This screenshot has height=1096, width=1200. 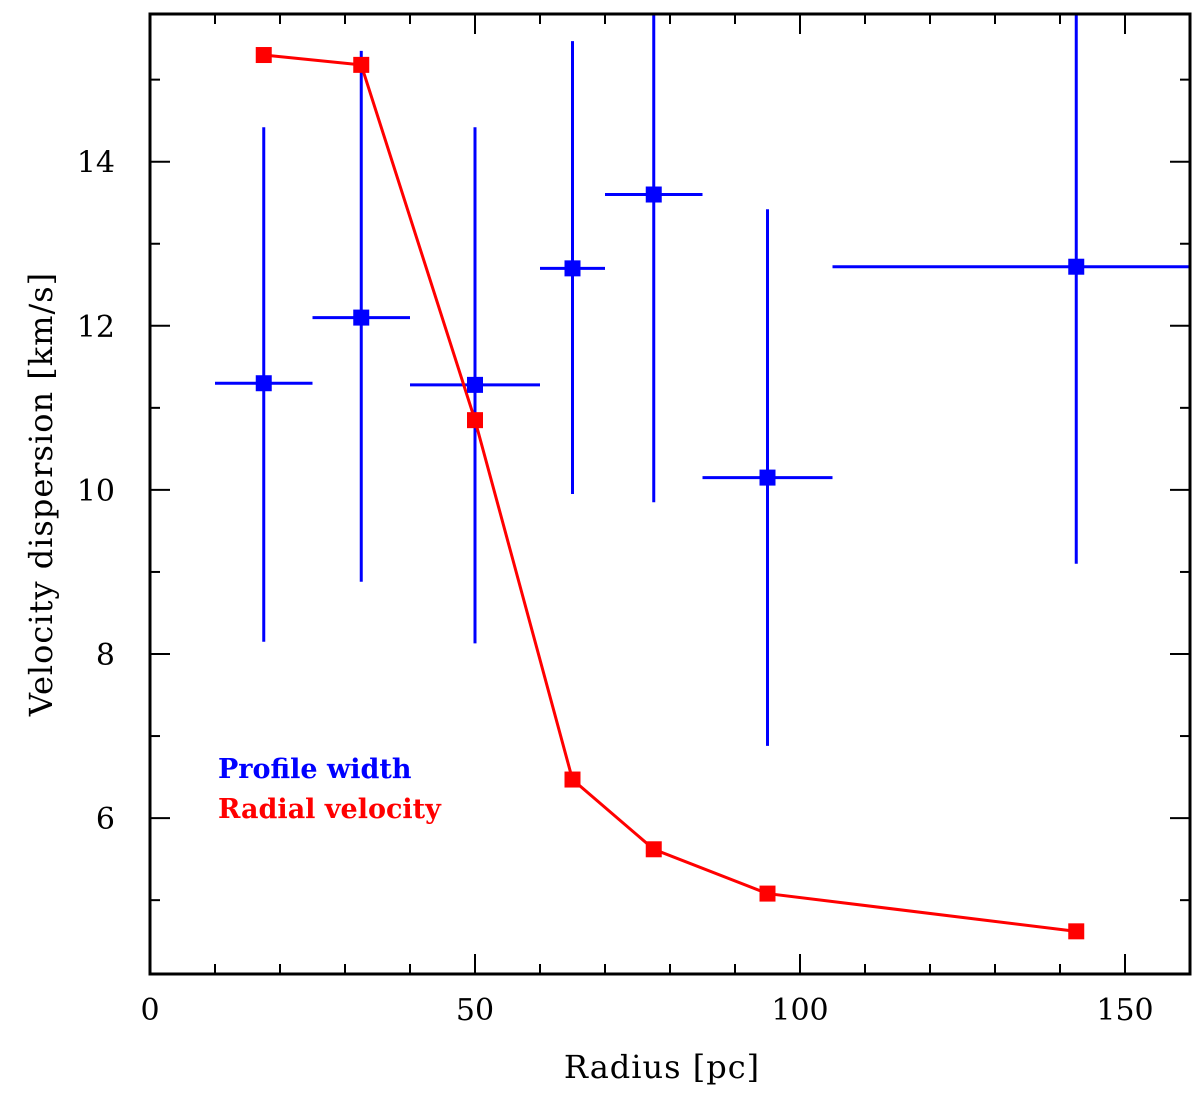 What do you see at coordinates (1124, 1010) in the screenshot?
I see `x-tick-label: 150` at bounding box center [1124, 1010].